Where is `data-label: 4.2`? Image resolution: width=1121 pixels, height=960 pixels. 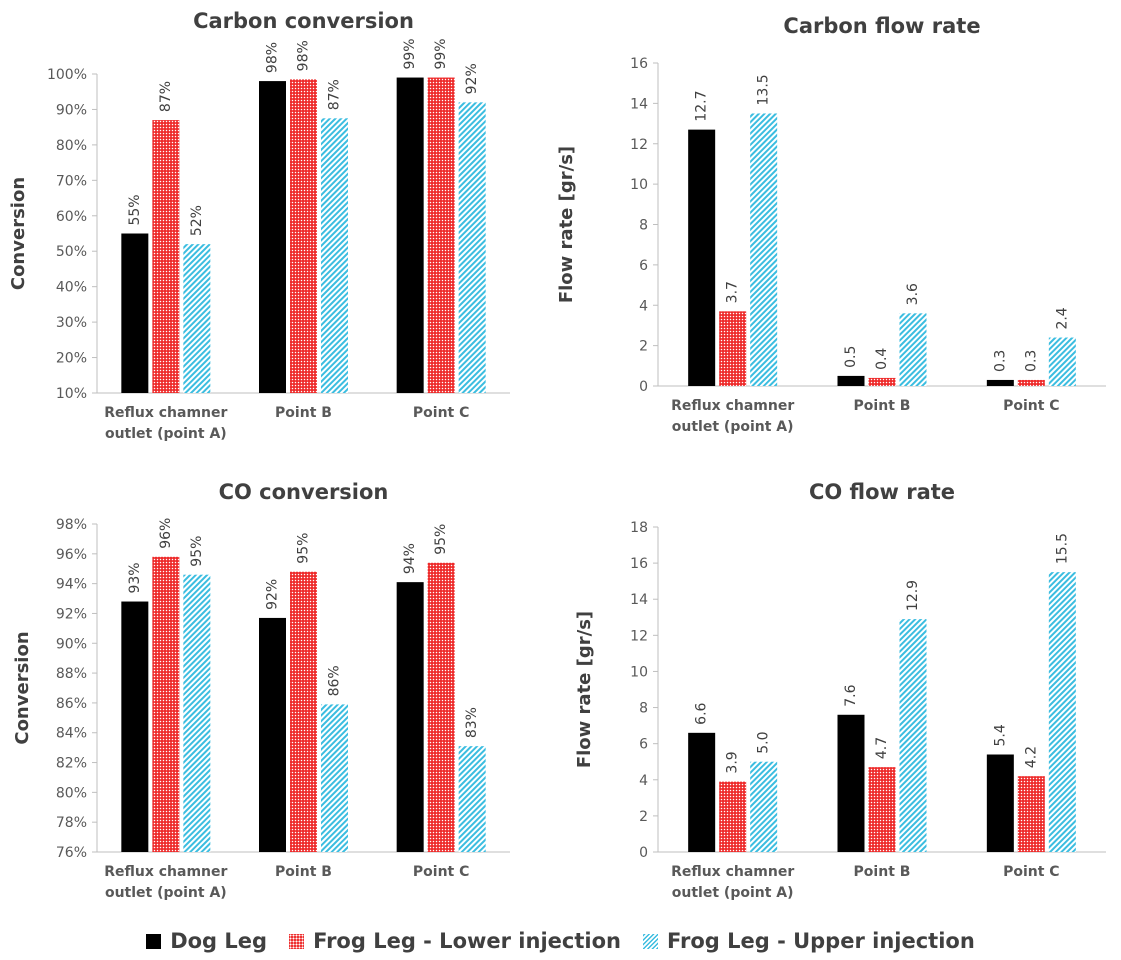
data-label: 4.2 is located at coordinates (1031, 757).